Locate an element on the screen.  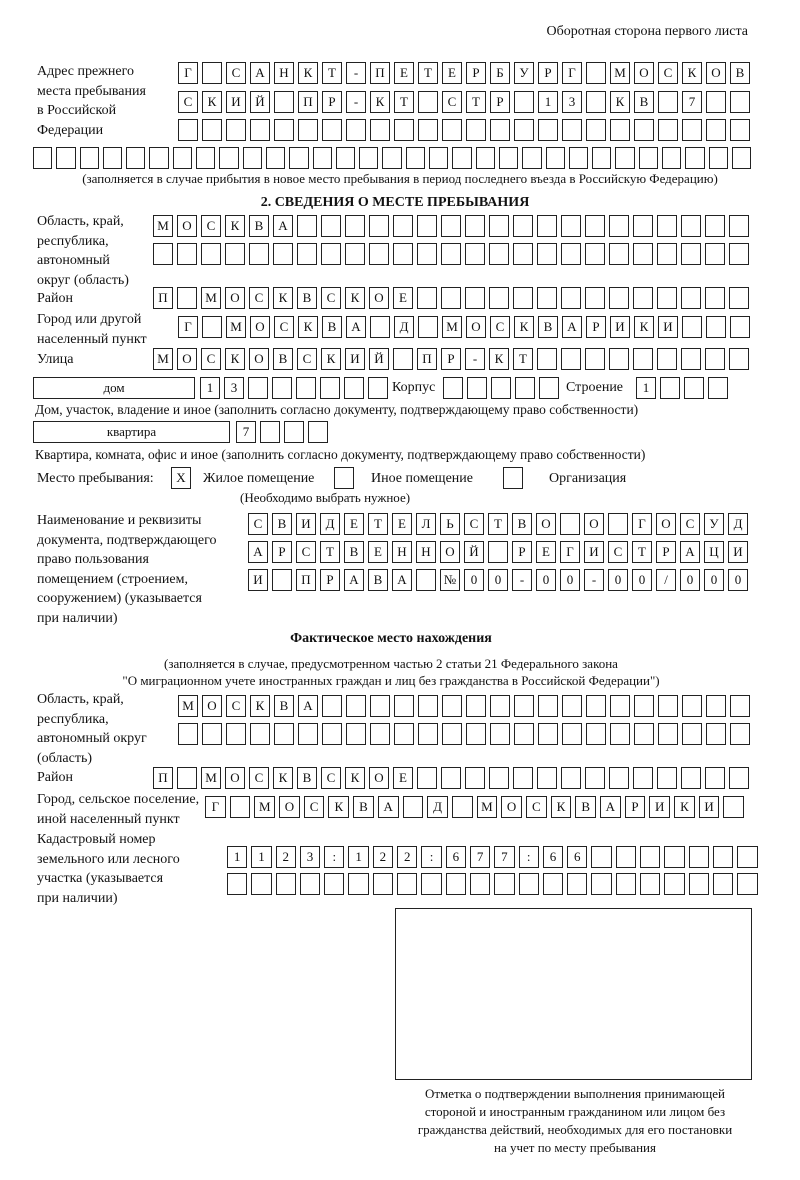
letter-cell: 6 is located at coordinates (577, 857).